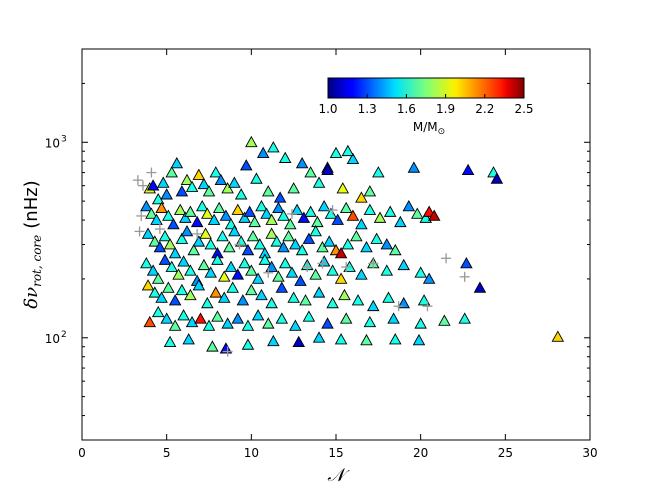 This screenshot has height=491, width=654. I want to click on colorbar-tick-label: 1.9, so click(445, 109).